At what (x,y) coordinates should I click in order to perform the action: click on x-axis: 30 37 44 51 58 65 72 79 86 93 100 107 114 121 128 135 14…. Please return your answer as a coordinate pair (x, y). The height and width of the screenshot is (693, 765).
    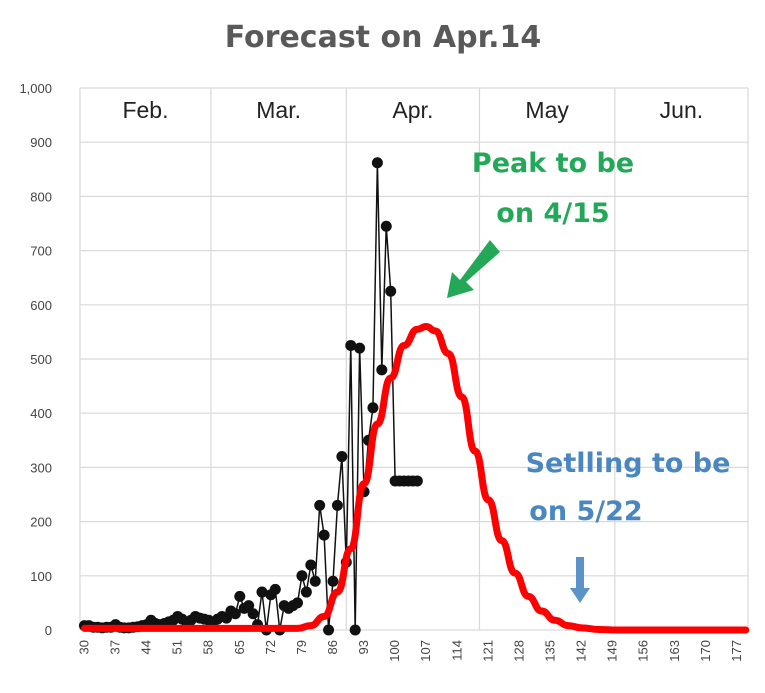
    Looking at the image, I should click on (409, 651).